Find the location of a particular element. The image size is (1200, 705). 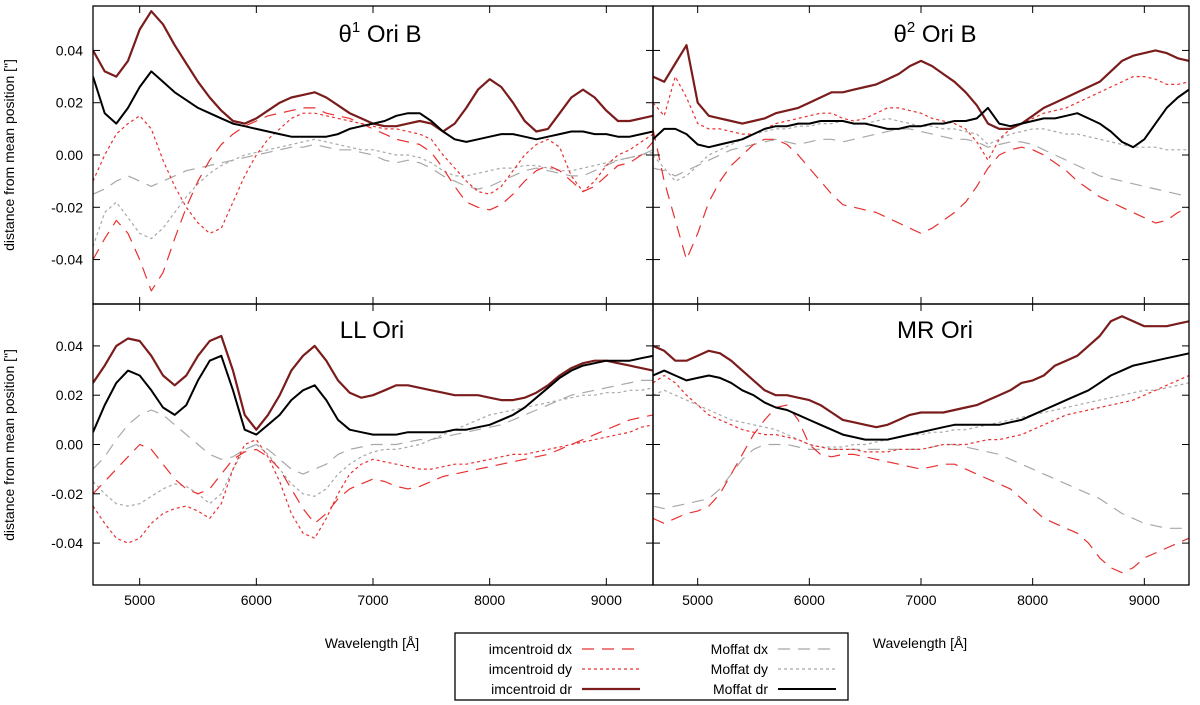

panel-title: θ2 Ori B is located at coordinates (934, 33).